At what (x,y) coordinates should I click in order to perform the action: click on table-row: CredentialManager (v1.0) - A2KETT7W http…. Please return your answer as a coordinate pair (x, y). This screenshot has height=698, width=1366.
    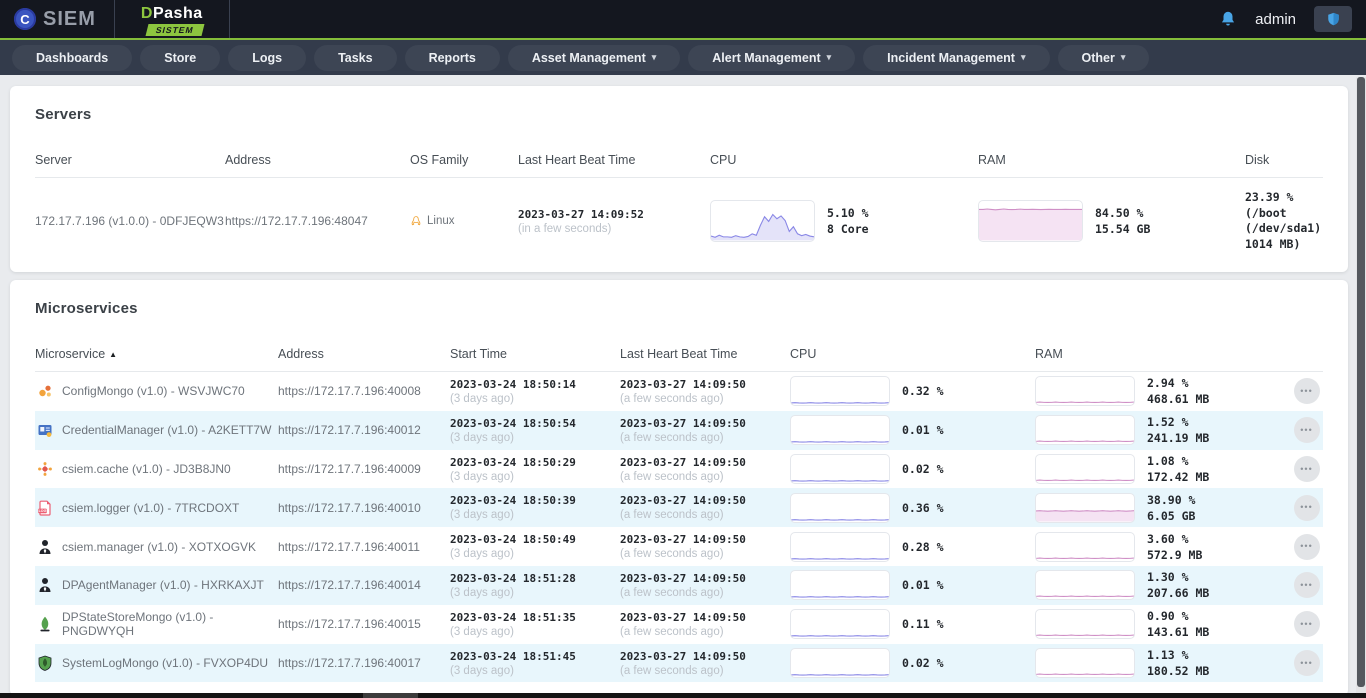
    Looking at the image, I should click on (679, 430).